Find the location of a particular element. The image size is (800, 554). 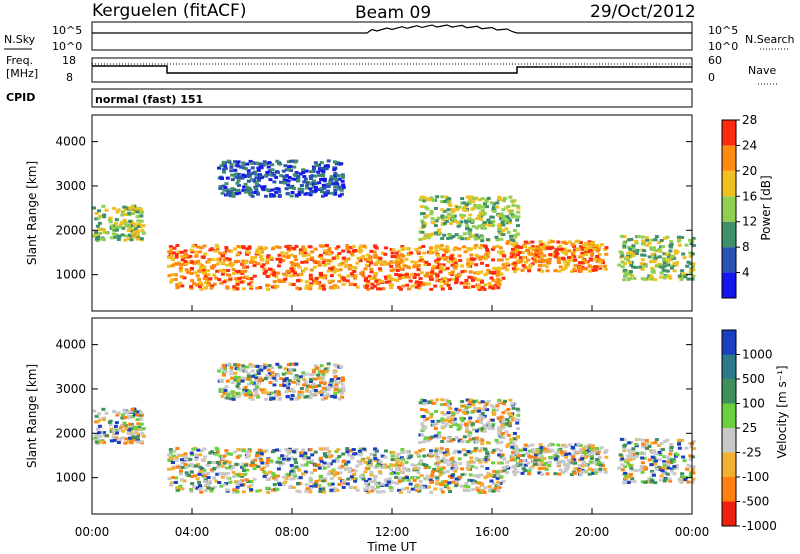

colorbar-swatch is located at coordinates (729, 342).